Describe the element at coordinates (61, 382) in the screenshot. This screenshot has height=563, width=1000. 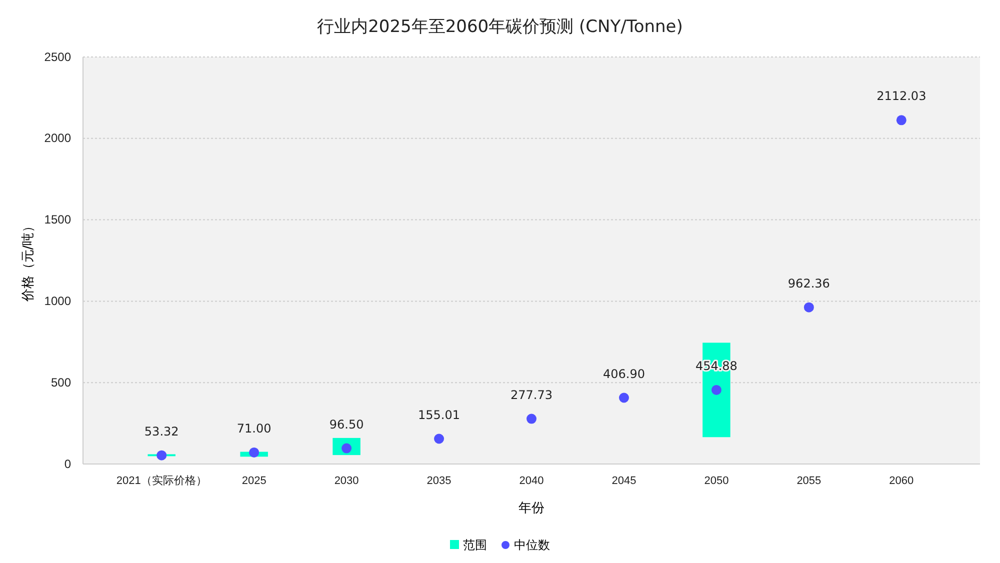
I see `y-tick-label: 500` at that location.